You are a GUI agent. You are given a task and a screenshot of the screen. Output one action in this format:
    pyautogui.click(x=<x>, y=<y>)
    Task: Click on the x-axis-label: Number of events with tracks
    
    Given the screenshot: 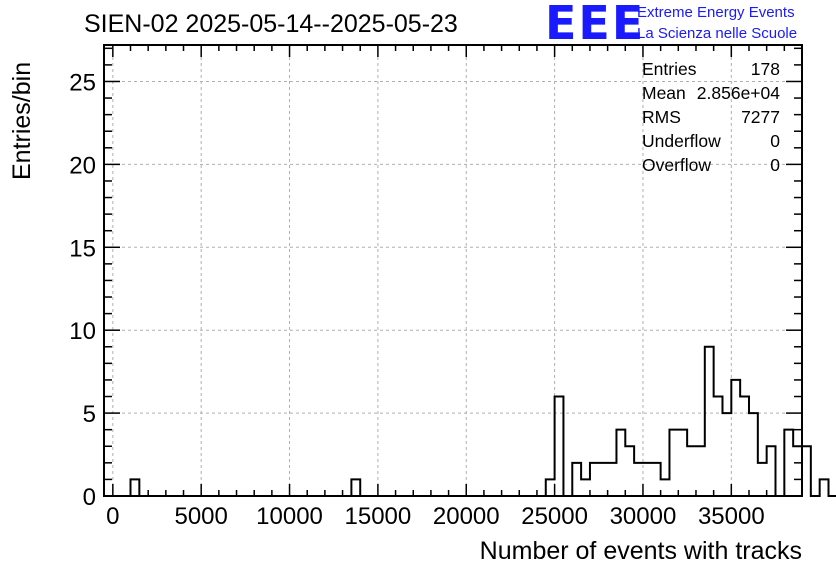 What is the action you would take?
    pyautogui.click(x=640, y=551)
    